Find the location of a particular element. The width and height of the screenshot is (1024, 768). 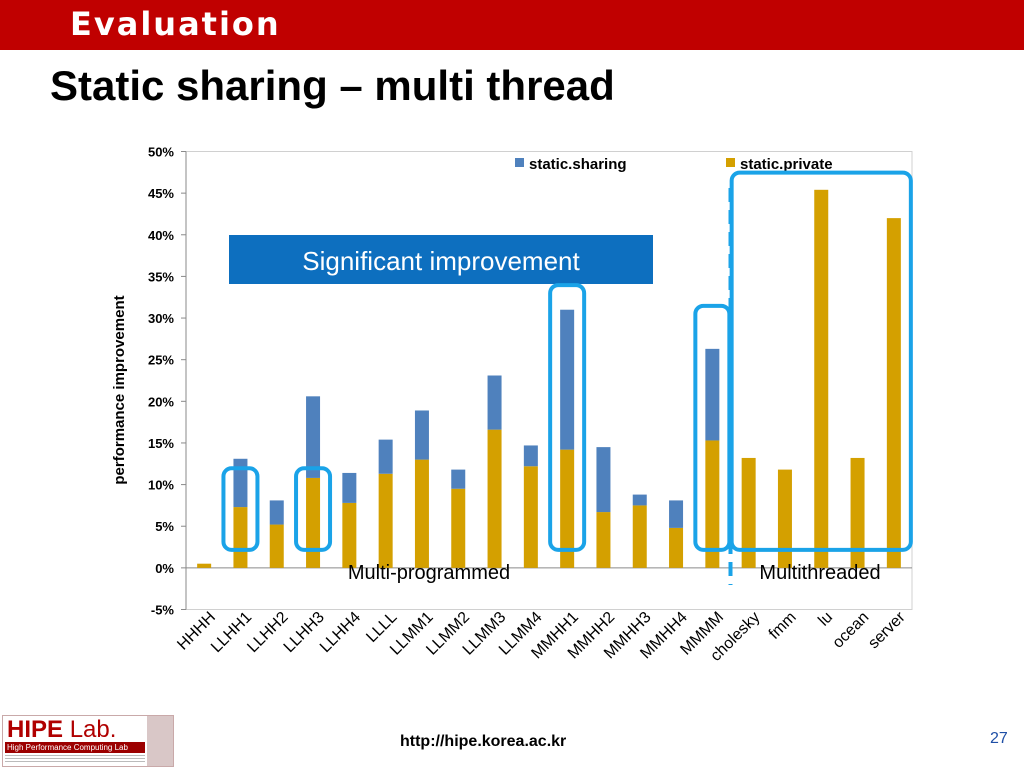

x-tick-label: fmm is located at coordinates (783, 626).